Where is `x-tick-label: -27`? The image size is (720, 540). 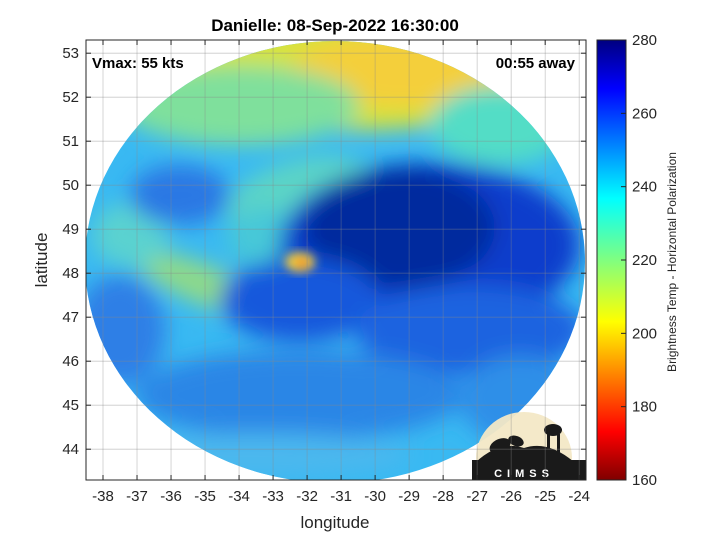
x-tick-label: -27 is located at coordinates (477, 496).